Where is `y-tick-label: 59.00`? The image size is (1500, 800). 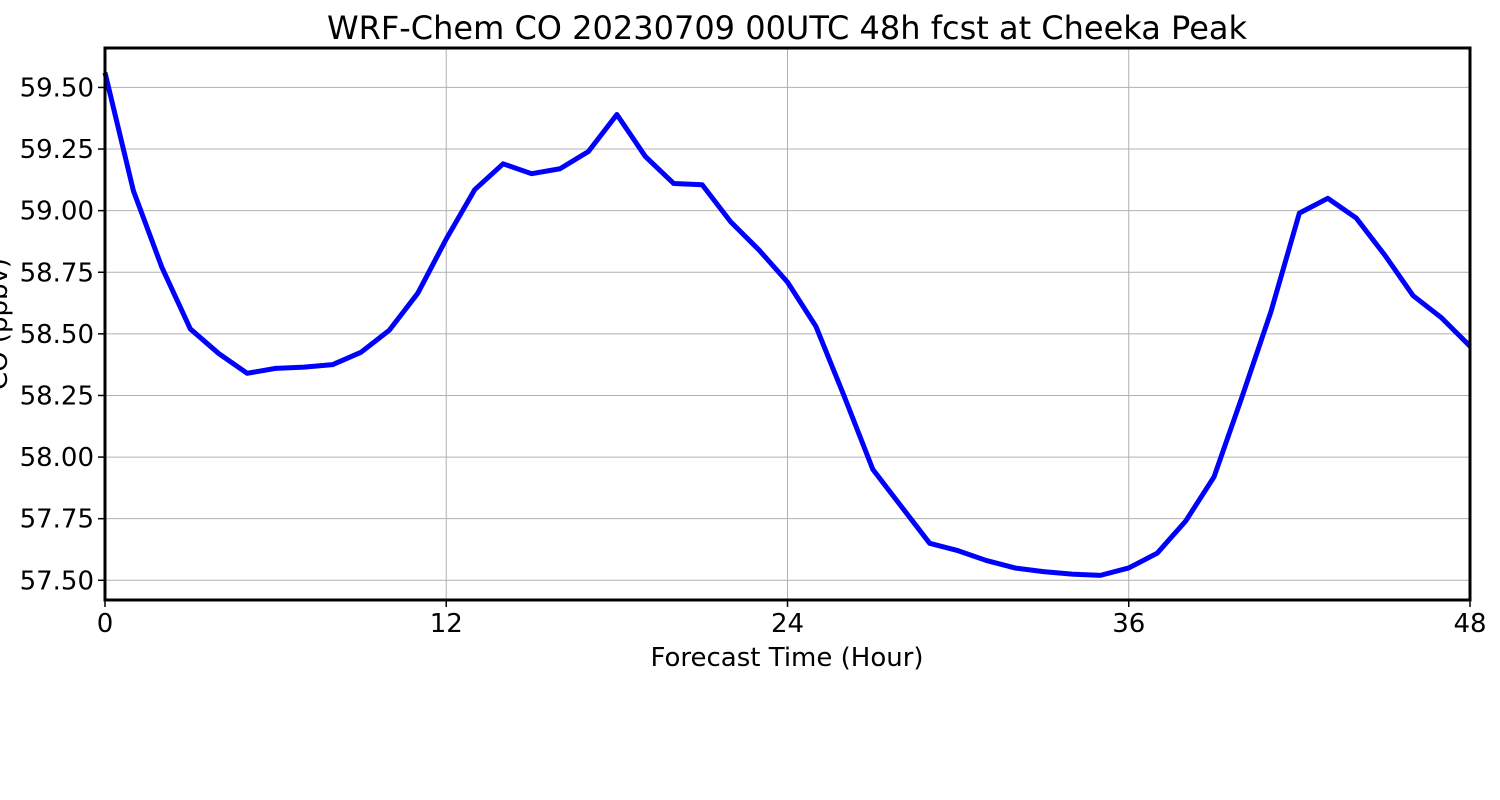 y-tick-label: 59.00 is located at coordinates (57, 212).